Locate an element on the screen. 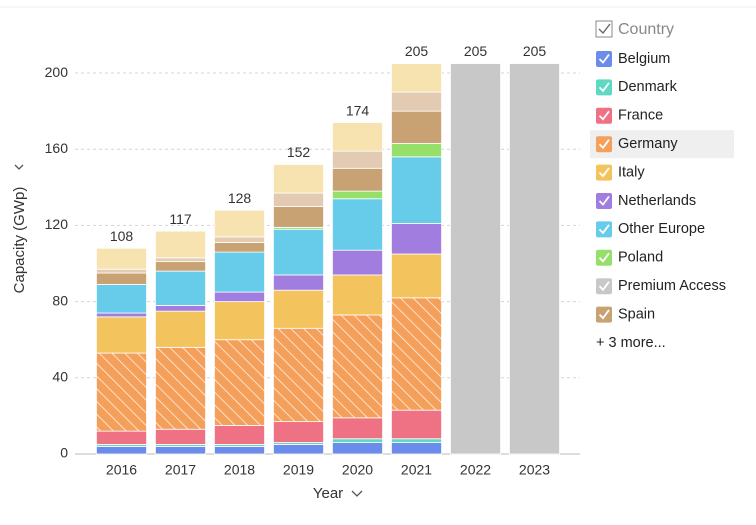 This screenshot has height=525, width=756. legend-label: Denmark is located at coordinates (648, 87).